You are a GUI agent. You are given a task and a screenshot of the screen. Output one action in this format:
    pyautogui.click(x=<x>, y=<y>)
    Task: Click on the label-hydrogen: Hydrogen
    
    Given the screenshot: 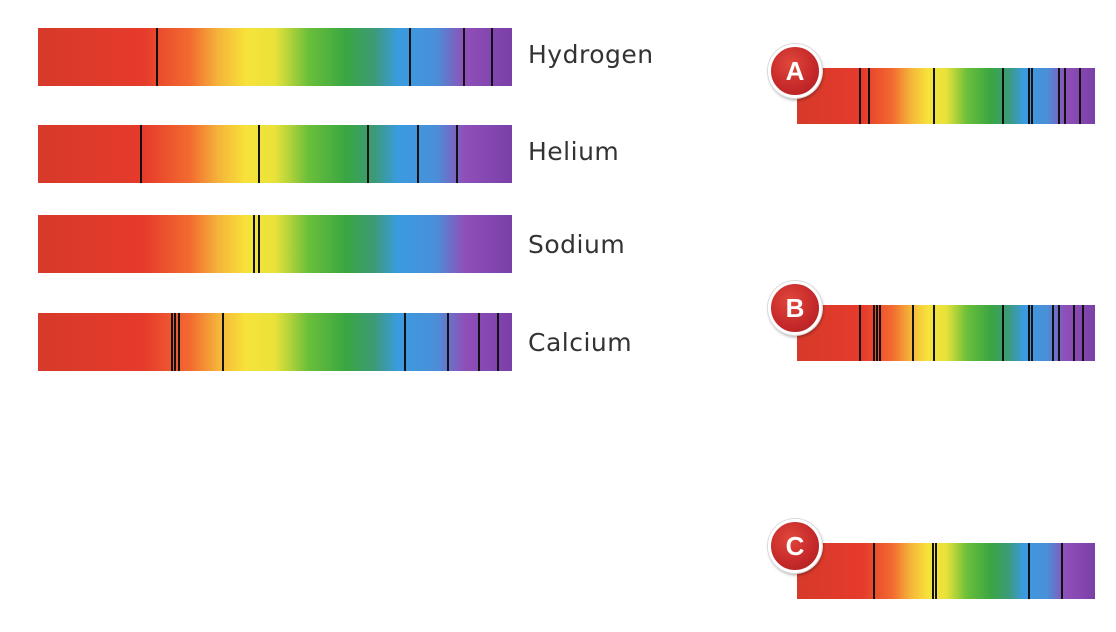 What is the action you would take?
    pyautogui.click(x=591, y=54)
    